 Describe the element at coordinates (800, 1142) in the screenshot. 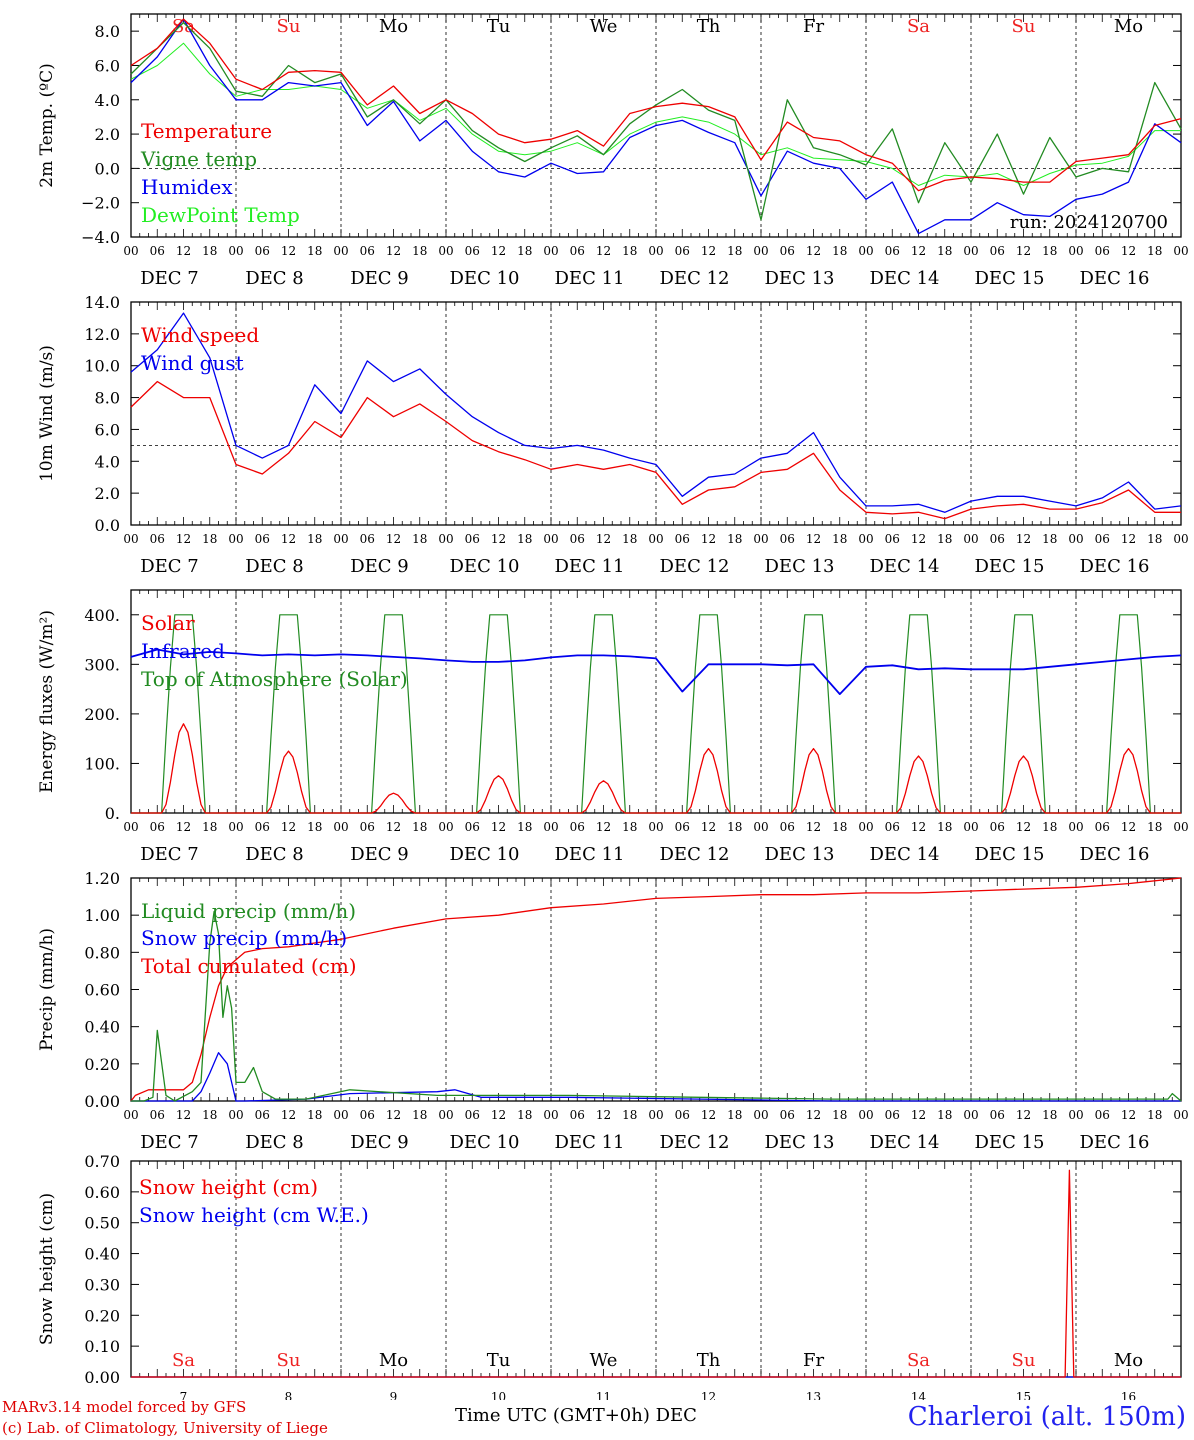

I see `panel-4-date-label: DEC 13` at that location.